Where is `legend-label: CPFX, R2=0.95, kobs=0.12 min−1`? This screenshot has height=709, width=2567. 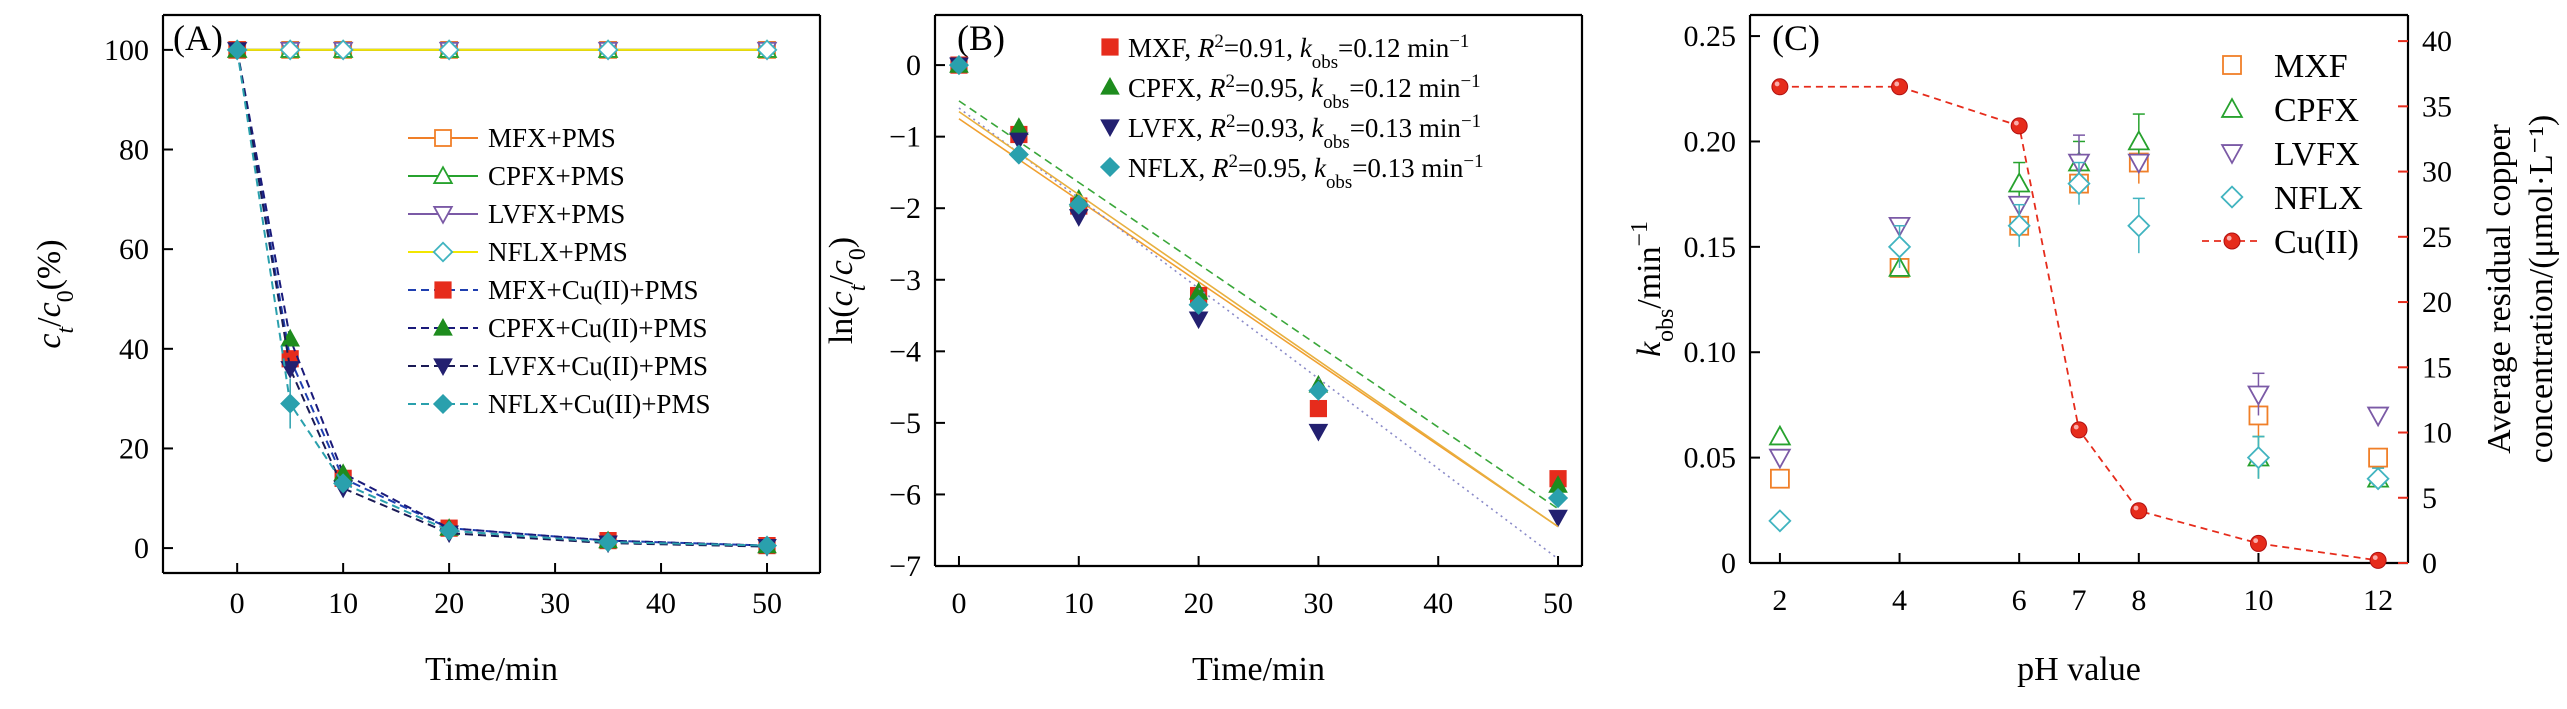 legend-label: CPFX, R2=0.95, kobs=0.12 min−1 is located at coordinates (1304, 92).